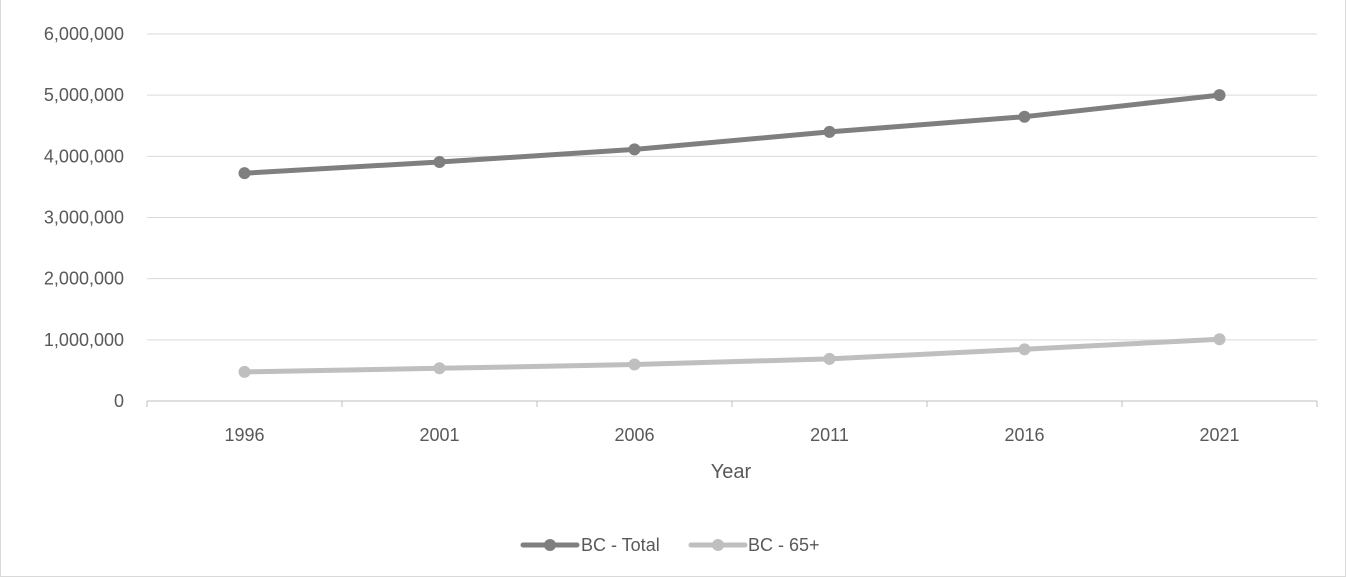  What do you see at coordinates (829, 435) in the screenshot?
I see `x-tick-label: 2011` at bounding box center [829, 435].